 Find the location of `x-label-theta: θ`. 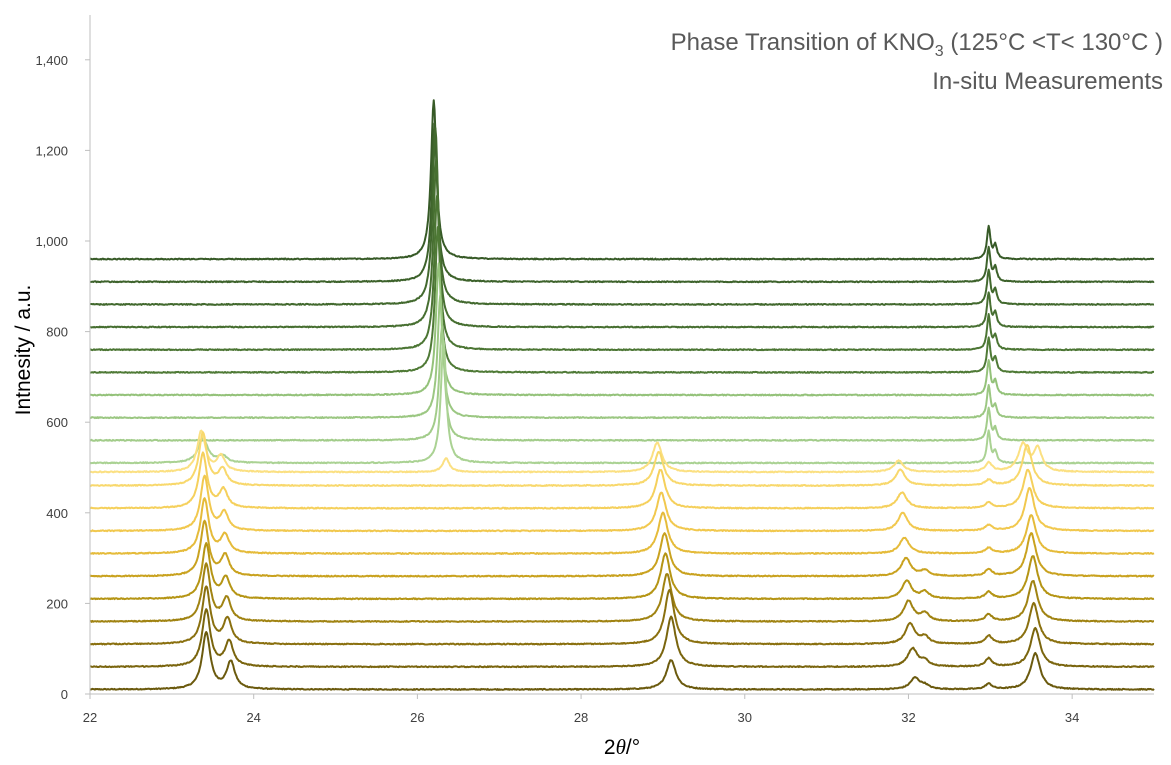

x-label-theta: θ is located at coordinates (621, 747).